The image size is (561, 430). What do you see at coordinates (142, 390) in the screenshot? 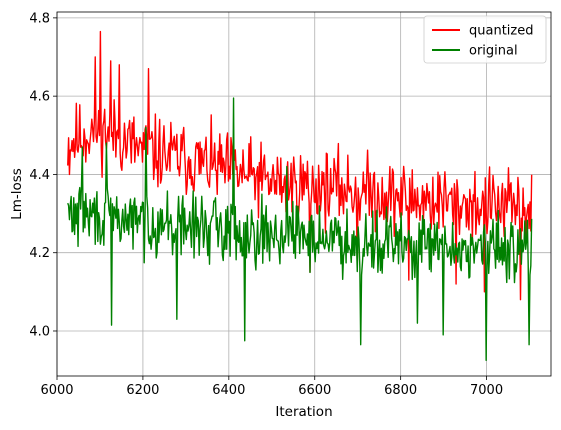
I see `x-tick-label: 6200` at bounding box center [142, 390].